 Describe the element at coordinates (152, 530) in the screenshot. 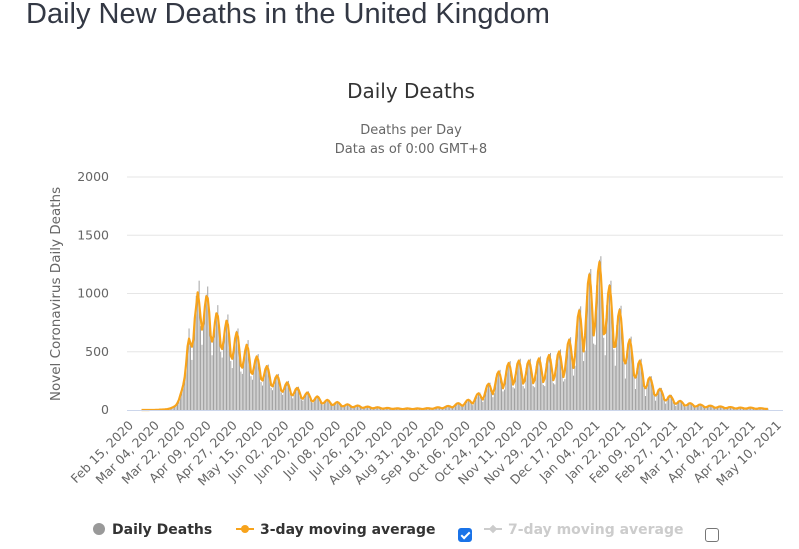

I see `legend-item-daily-deaths: Daily Deaths` at that location.